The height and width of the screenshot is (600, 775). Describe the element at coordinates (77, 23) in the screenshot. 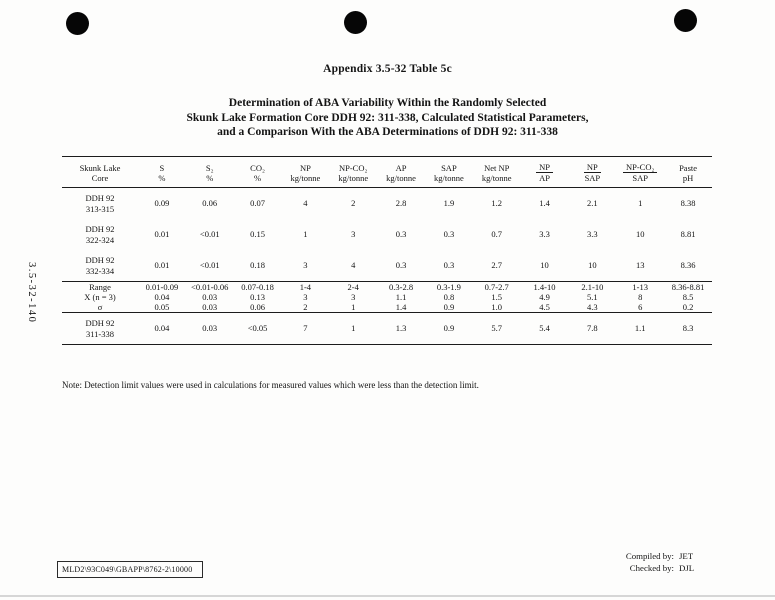

I see `hole-punch-mark-left` at that location.